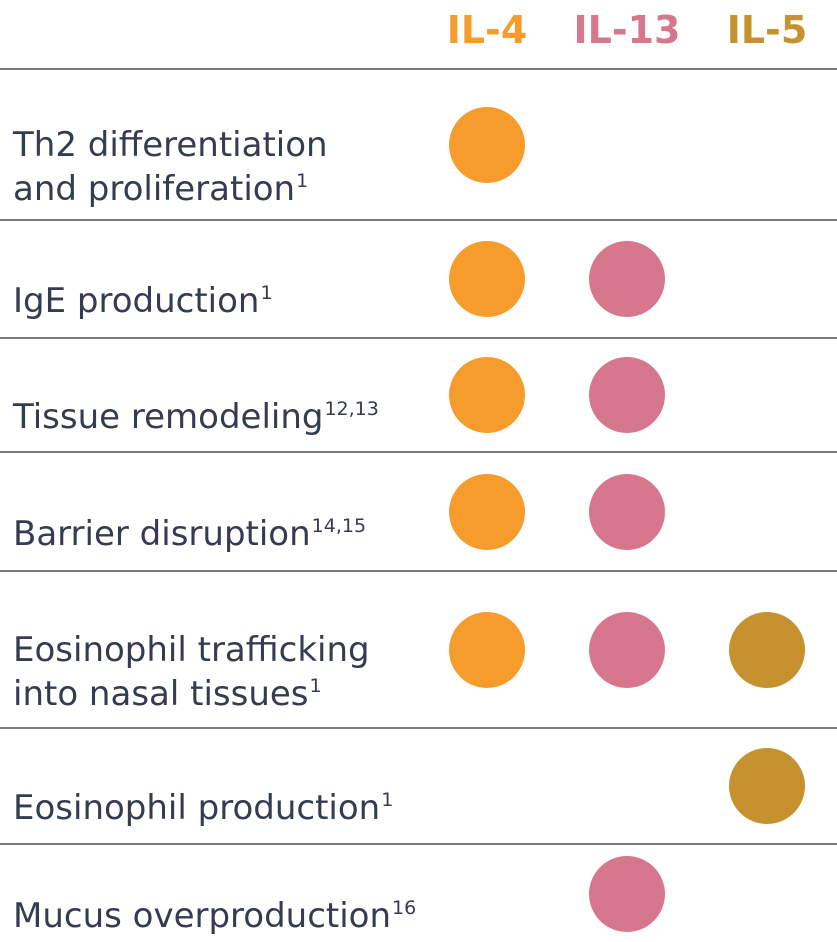  I want to click on column-header-il13: IL-13, so click(627, 34).